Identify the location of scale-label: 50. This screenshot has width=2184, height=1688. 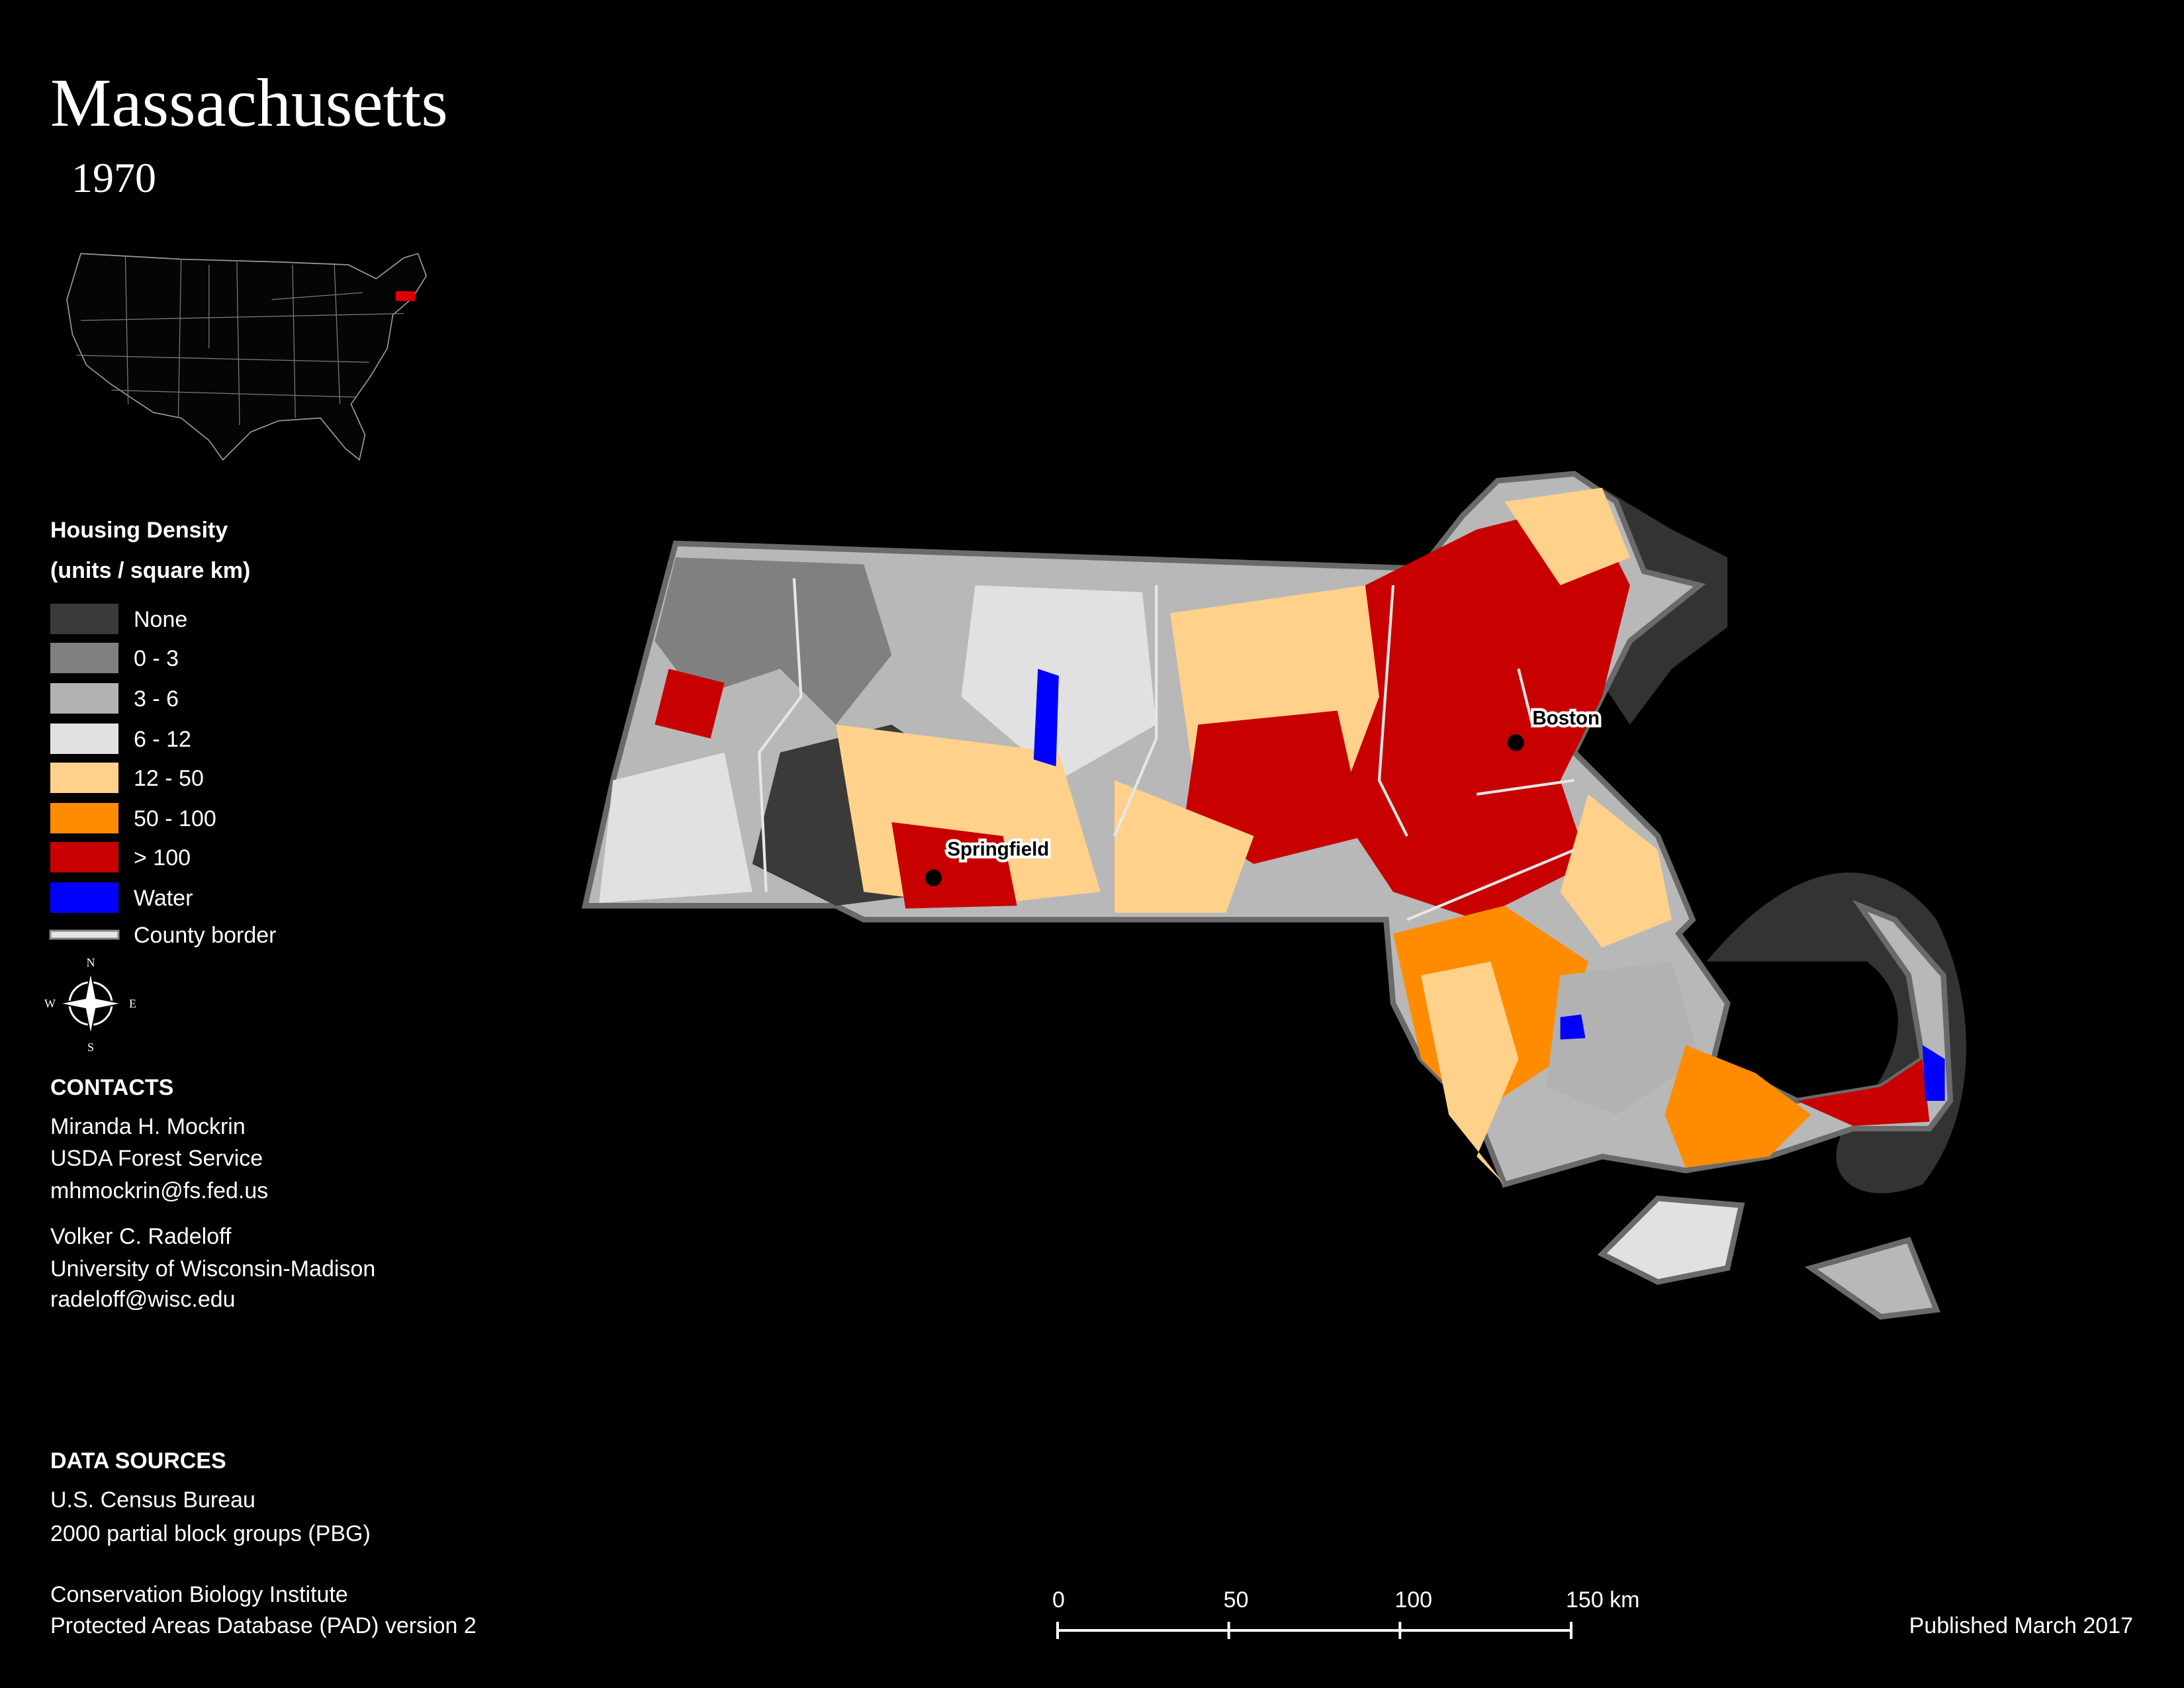
(1236, 1600).